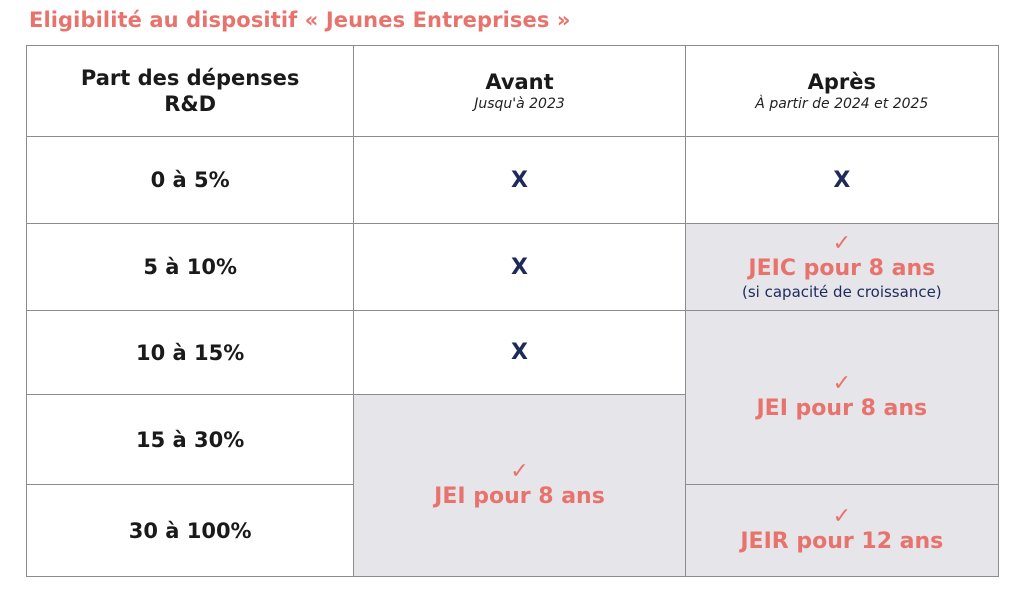 The width and height of the screenshot is (1024, 593). I want to click on header-apres-label: Après, so click(842, 82).